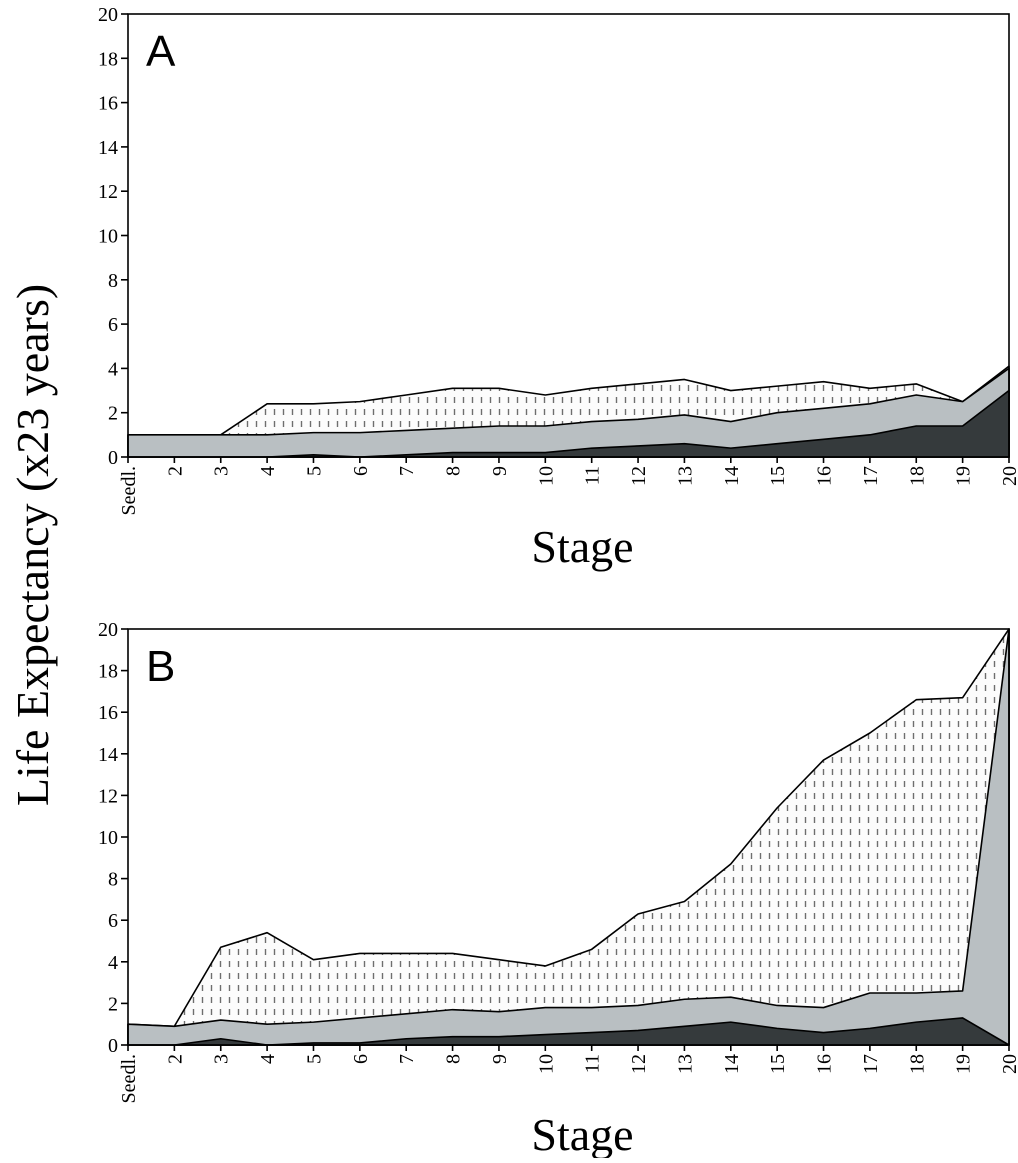 The height and width of the screenshot is (1163, 1018). I want to click on panel-a-bottom-area, so click(568, 423).